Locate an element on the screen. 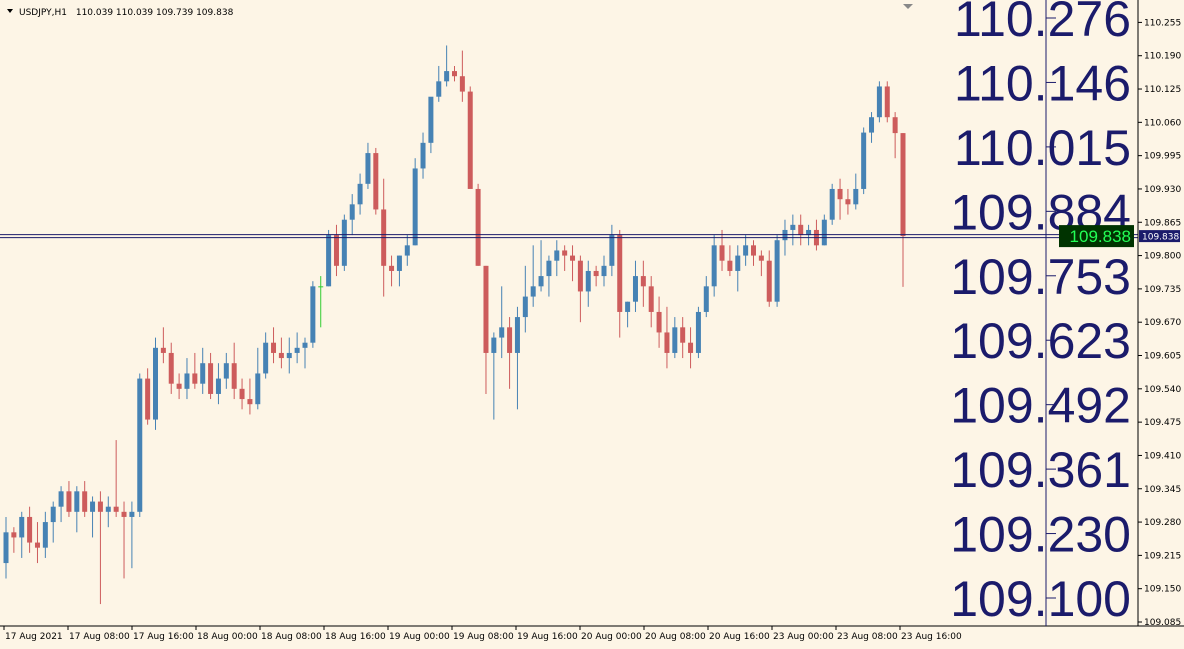  symbol-label: USDJPY,H1 is located at coordinates (43, 13).